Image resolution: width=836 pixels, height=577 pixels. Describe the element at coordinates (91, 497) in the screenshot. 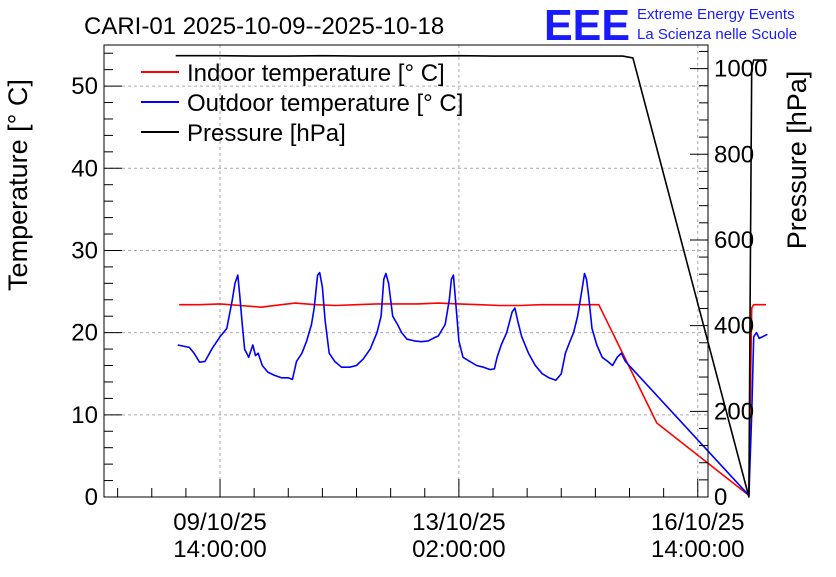

I see `left-tick-label: 0` at that location.